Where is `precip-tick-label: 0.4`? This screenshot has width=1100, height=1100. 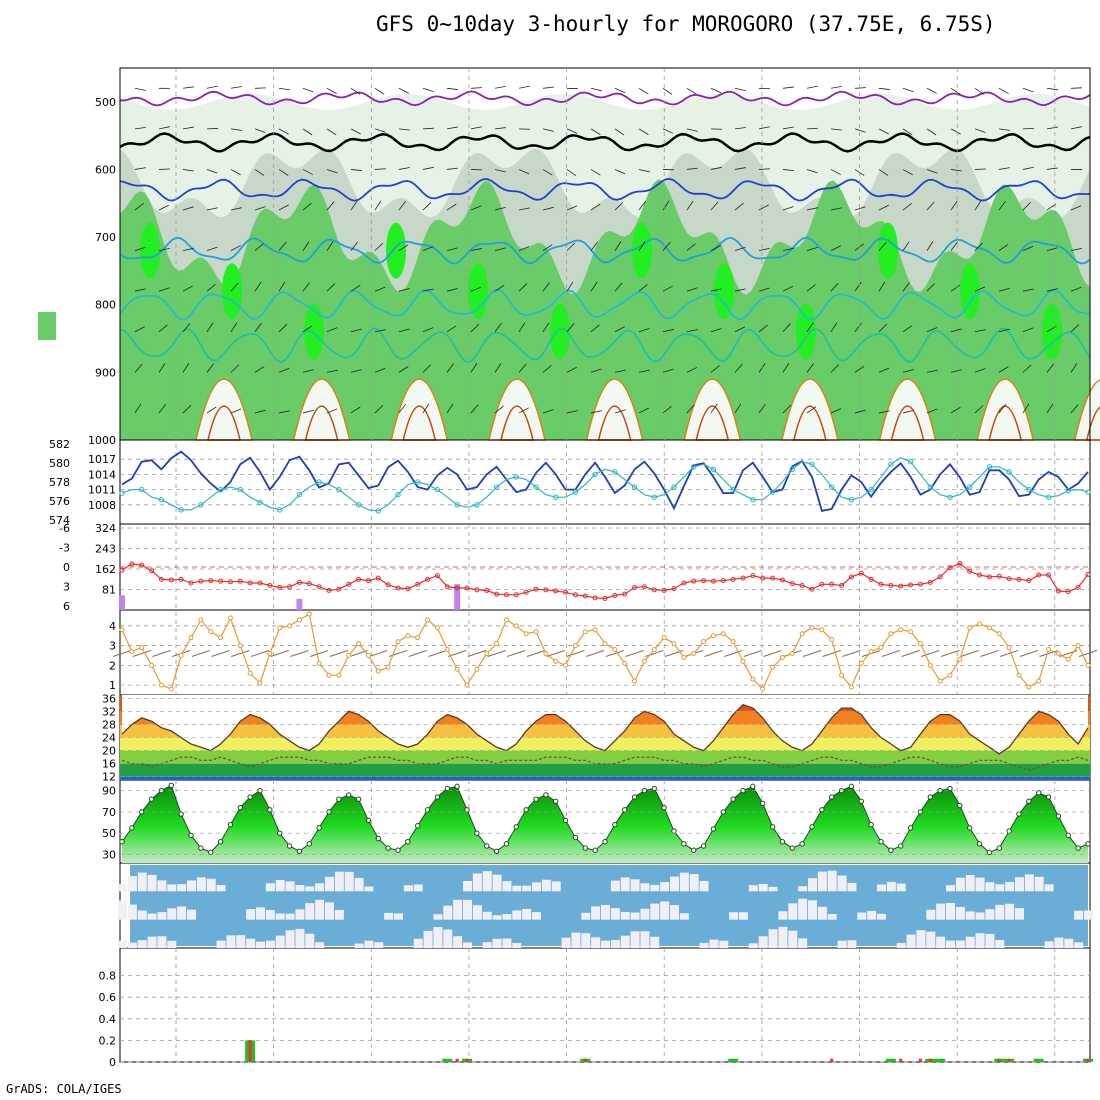 precip-tick-label: 0.4 is located at coordinates (108, 1019).